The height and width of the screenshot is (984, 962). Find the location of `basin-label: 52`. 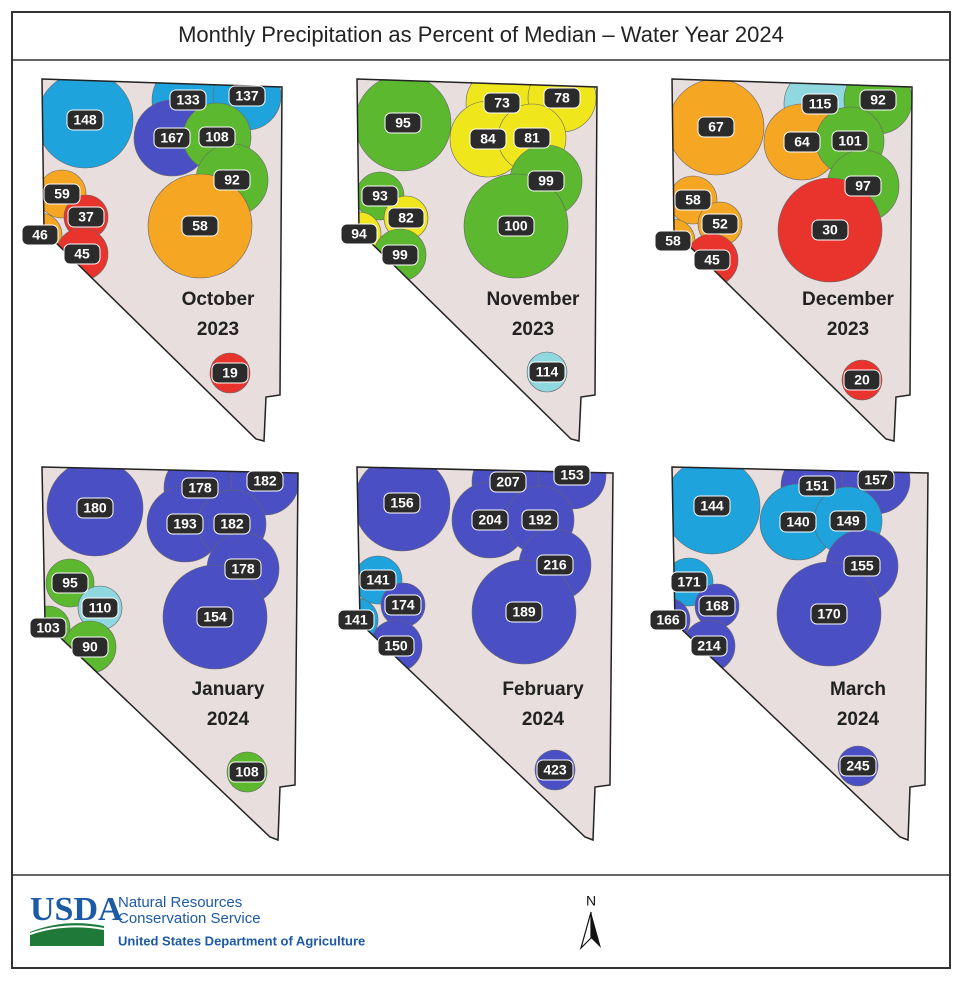

basin-label: 52 is located at coordinates (720, 224).